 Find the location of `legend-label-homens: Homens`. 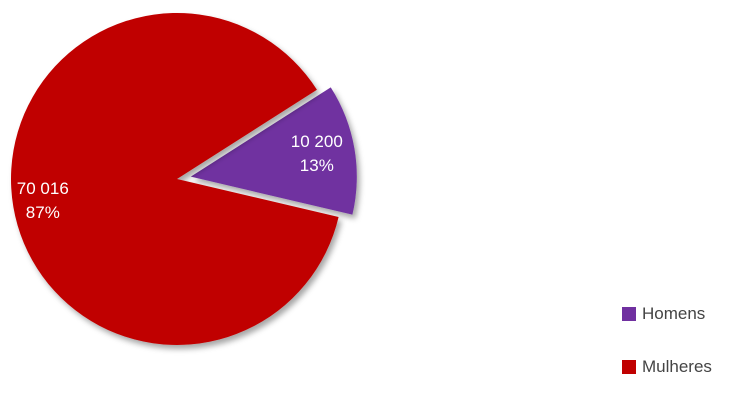

legend-label-homens: Homens is located at coordinates (674, 313).